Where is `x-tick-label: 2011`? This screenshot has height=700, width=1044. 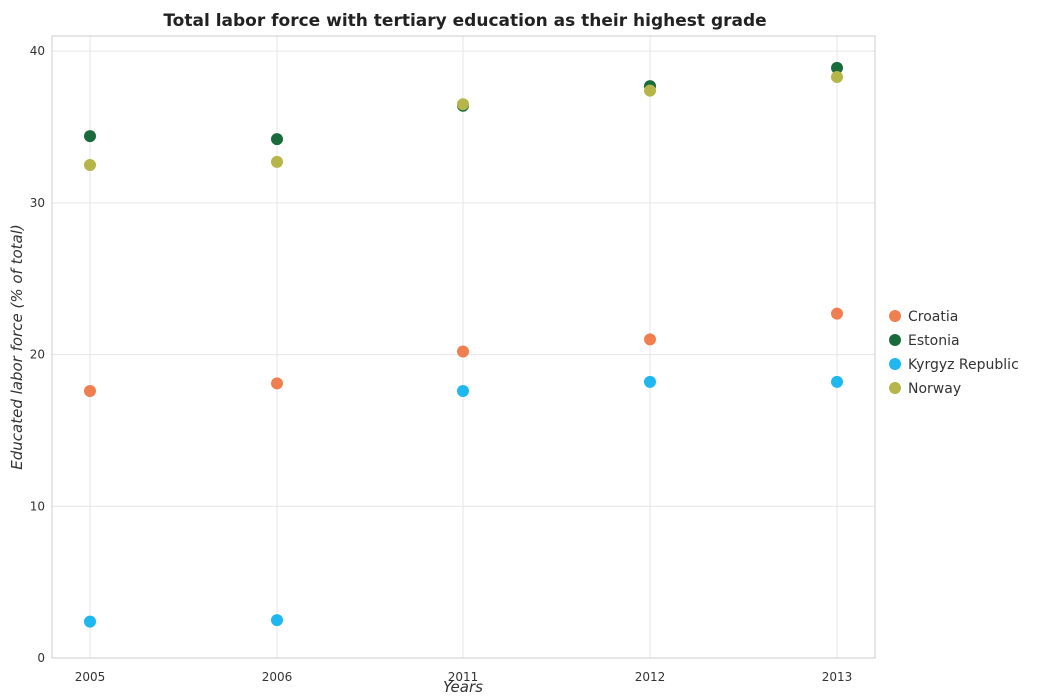
x-tick-label: 2011 is located at coordinates (463, 677).